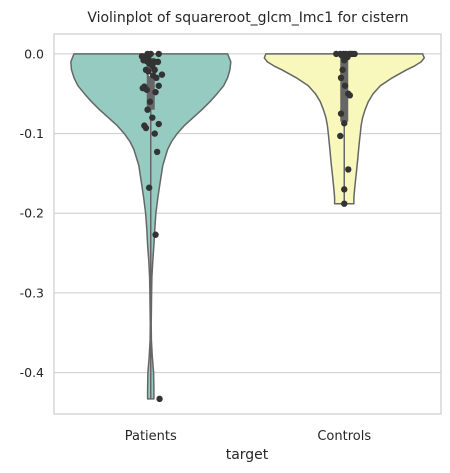  Describe the element at coordinates (344, 436) in the screenshot. I see `x-tick-label-controls: Controls` at that location.